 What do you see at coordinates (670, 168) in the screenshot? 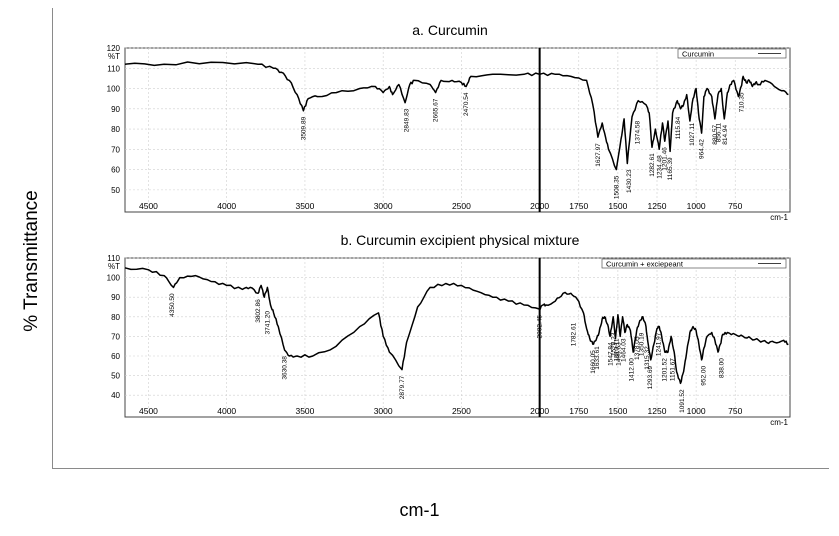
I see `peak-label: 1165.39` at bounding box center [670, 168].